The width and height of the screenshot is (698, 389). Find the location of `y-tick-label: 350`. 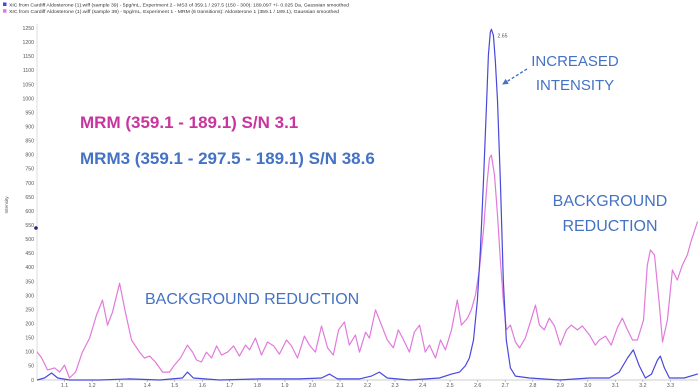

y-tick-label: 350 is located at coordinates (29, 282).